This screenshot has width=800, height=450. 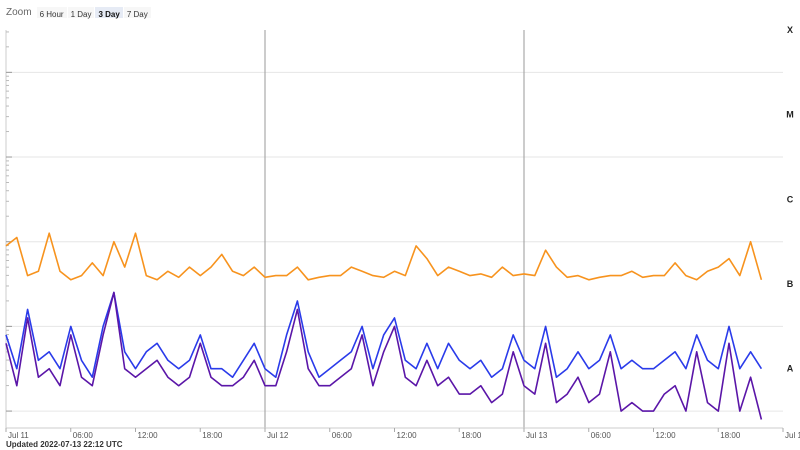 I want to click on class-label-m: M, so click(x=790, y=115).